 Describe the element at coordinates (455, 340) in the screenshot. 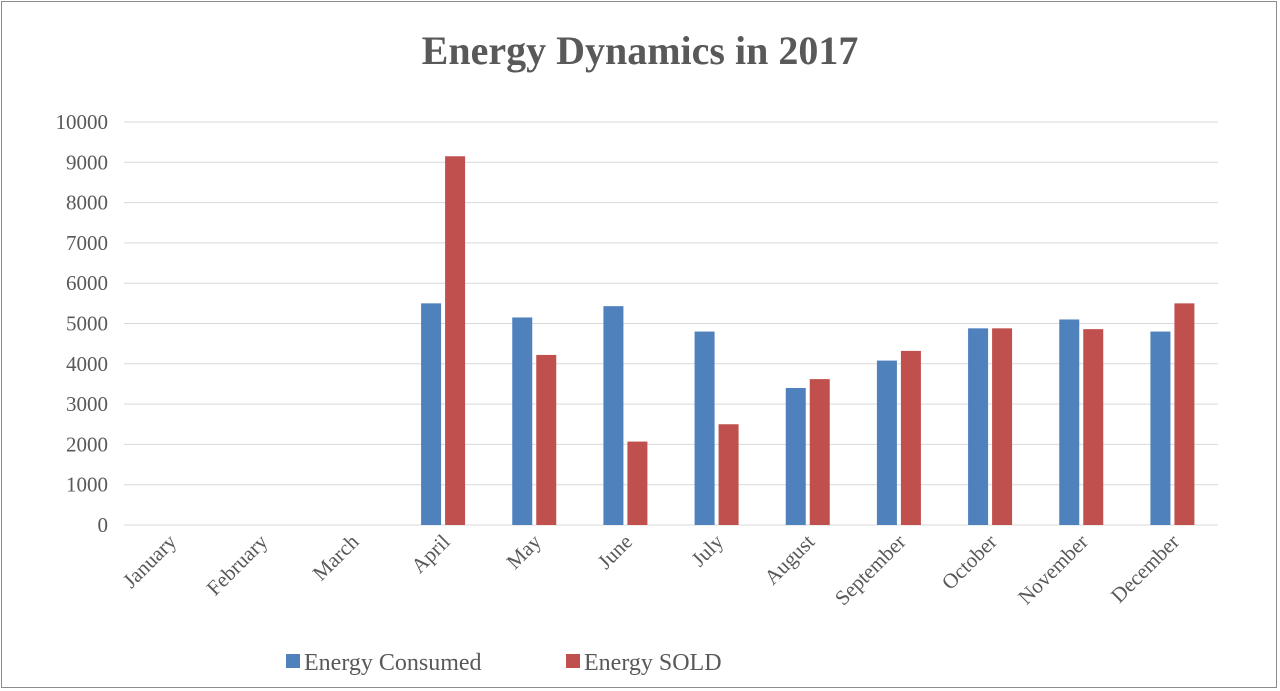

I see `bar-energy-sold-april` at that location.